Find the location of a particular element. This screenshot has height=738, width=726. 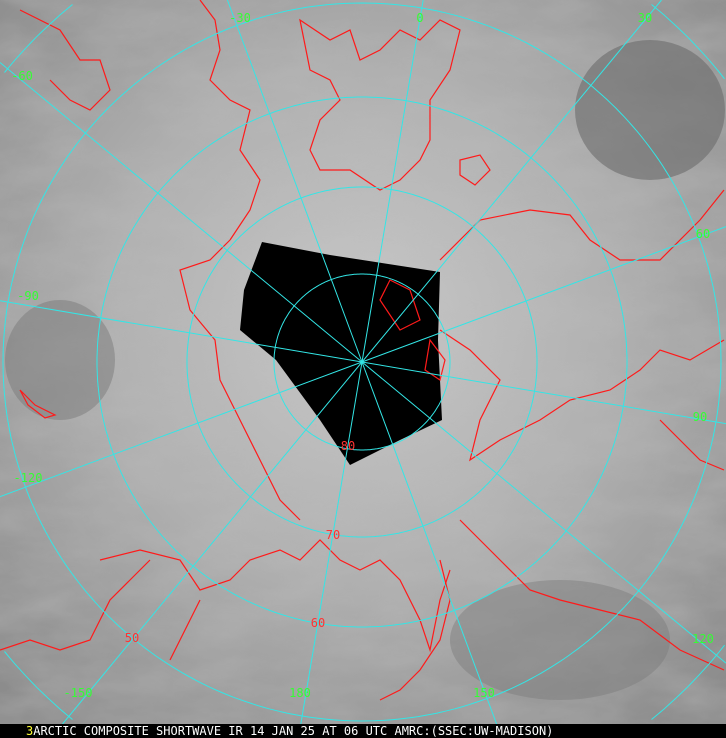

longitude-label: -30 is located at coordinates (240, 18).